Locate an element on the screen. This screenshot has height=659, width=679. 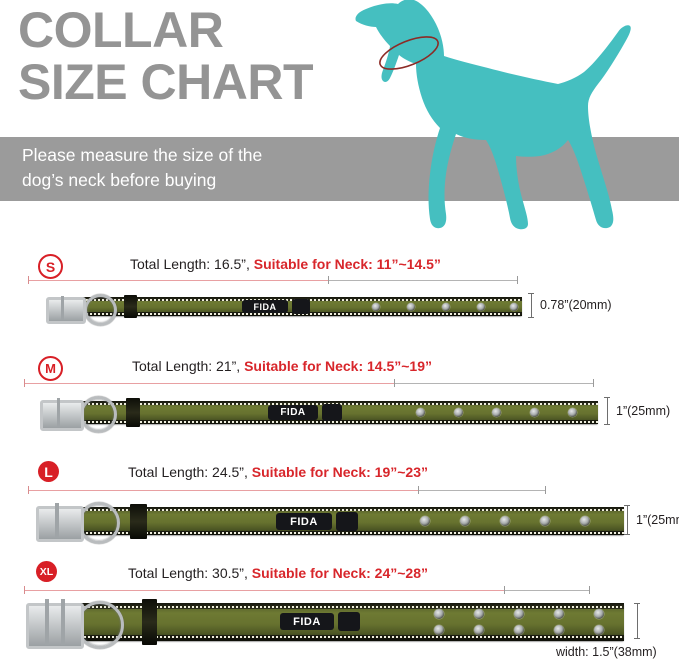
dog-silhouette-illustration is located at coordinates (493, 115).